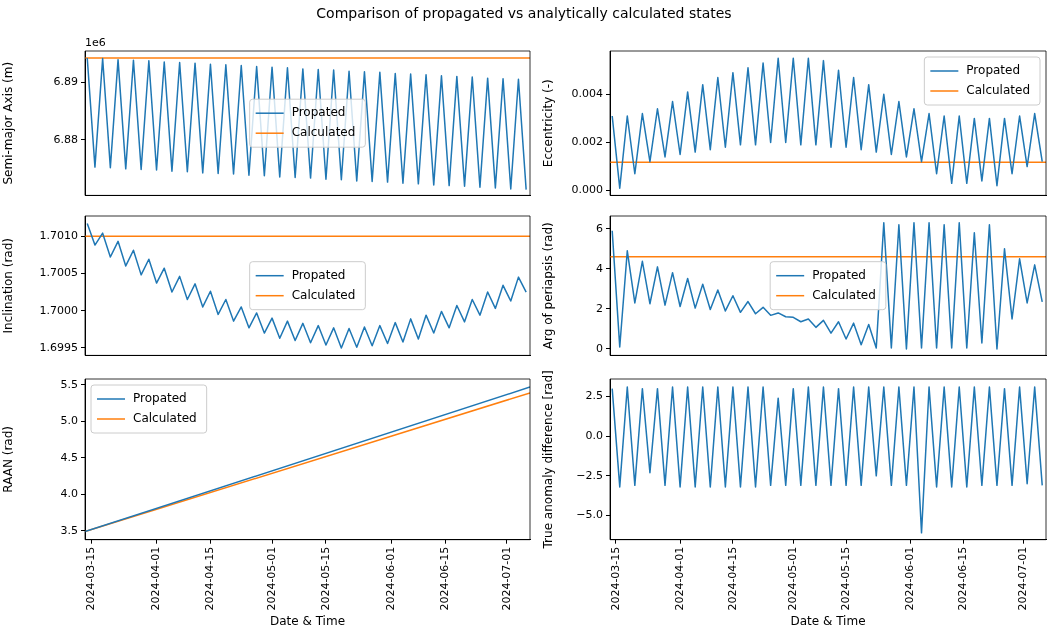 The width and height of the screenshot is (1048, 630). I want to click on y-axis-title: Eccentricity (-), so click(548, 123).